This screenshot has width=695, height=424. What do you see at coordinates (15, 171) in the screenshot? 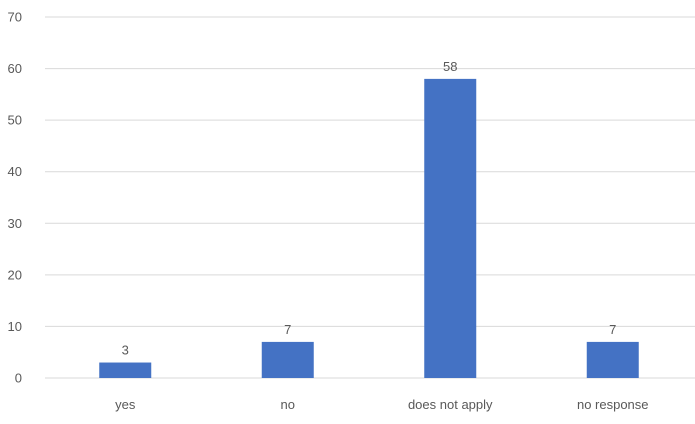
I see `y-tick-label: 40` at bounding box center [15, 171].